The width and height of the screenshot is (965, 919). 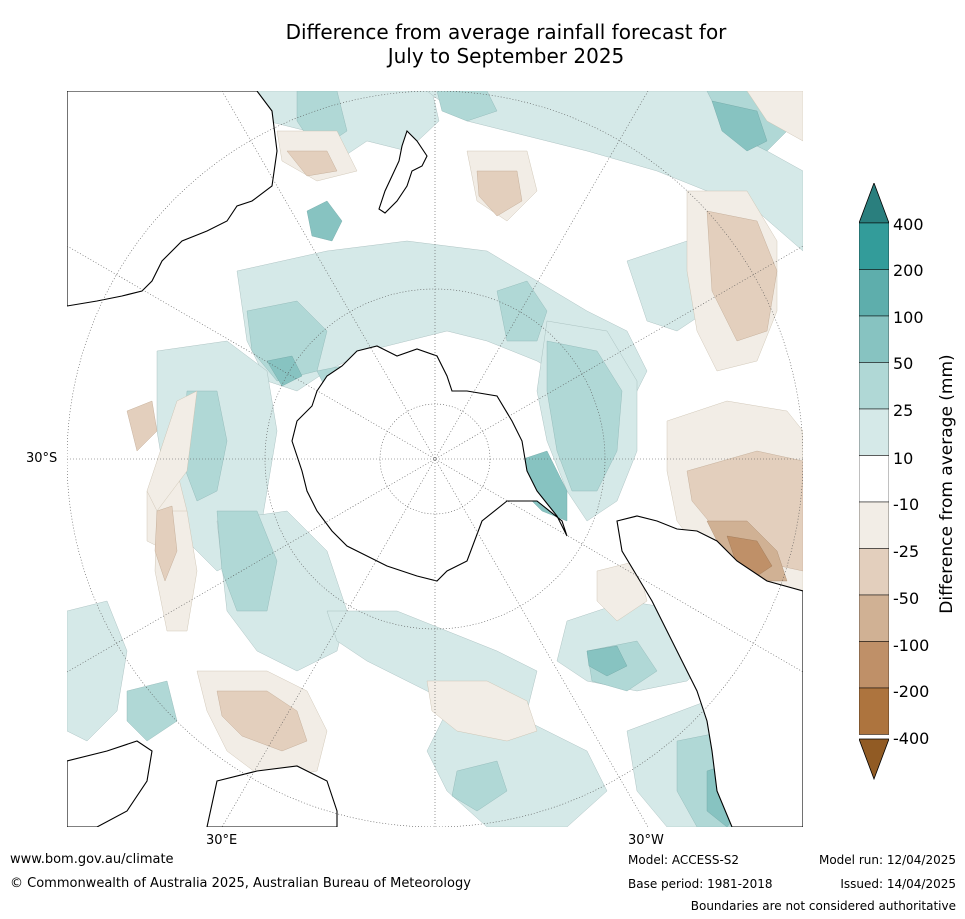 What do you see at coordinates (684, 860) in the screenshot?
I see `model-text: Model: ACCESS-S2` at bounding box center [684, 860].